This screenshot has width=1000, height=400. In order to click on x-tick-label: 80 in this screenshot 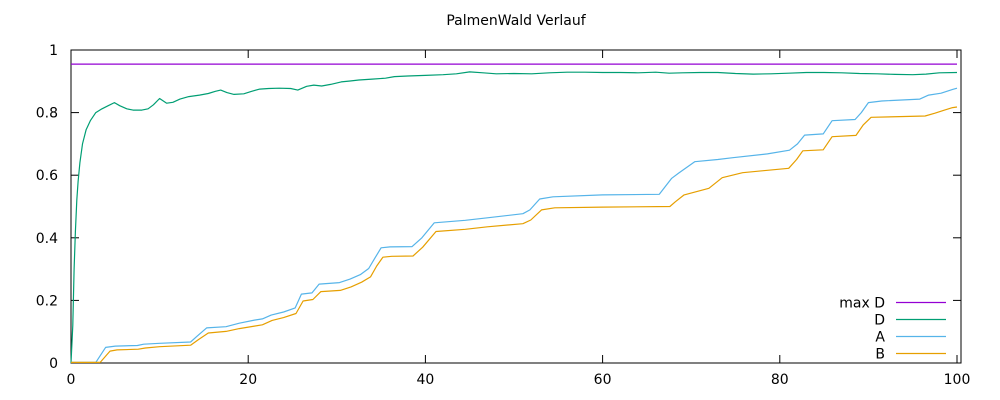, I will do `click(780, 380)`.